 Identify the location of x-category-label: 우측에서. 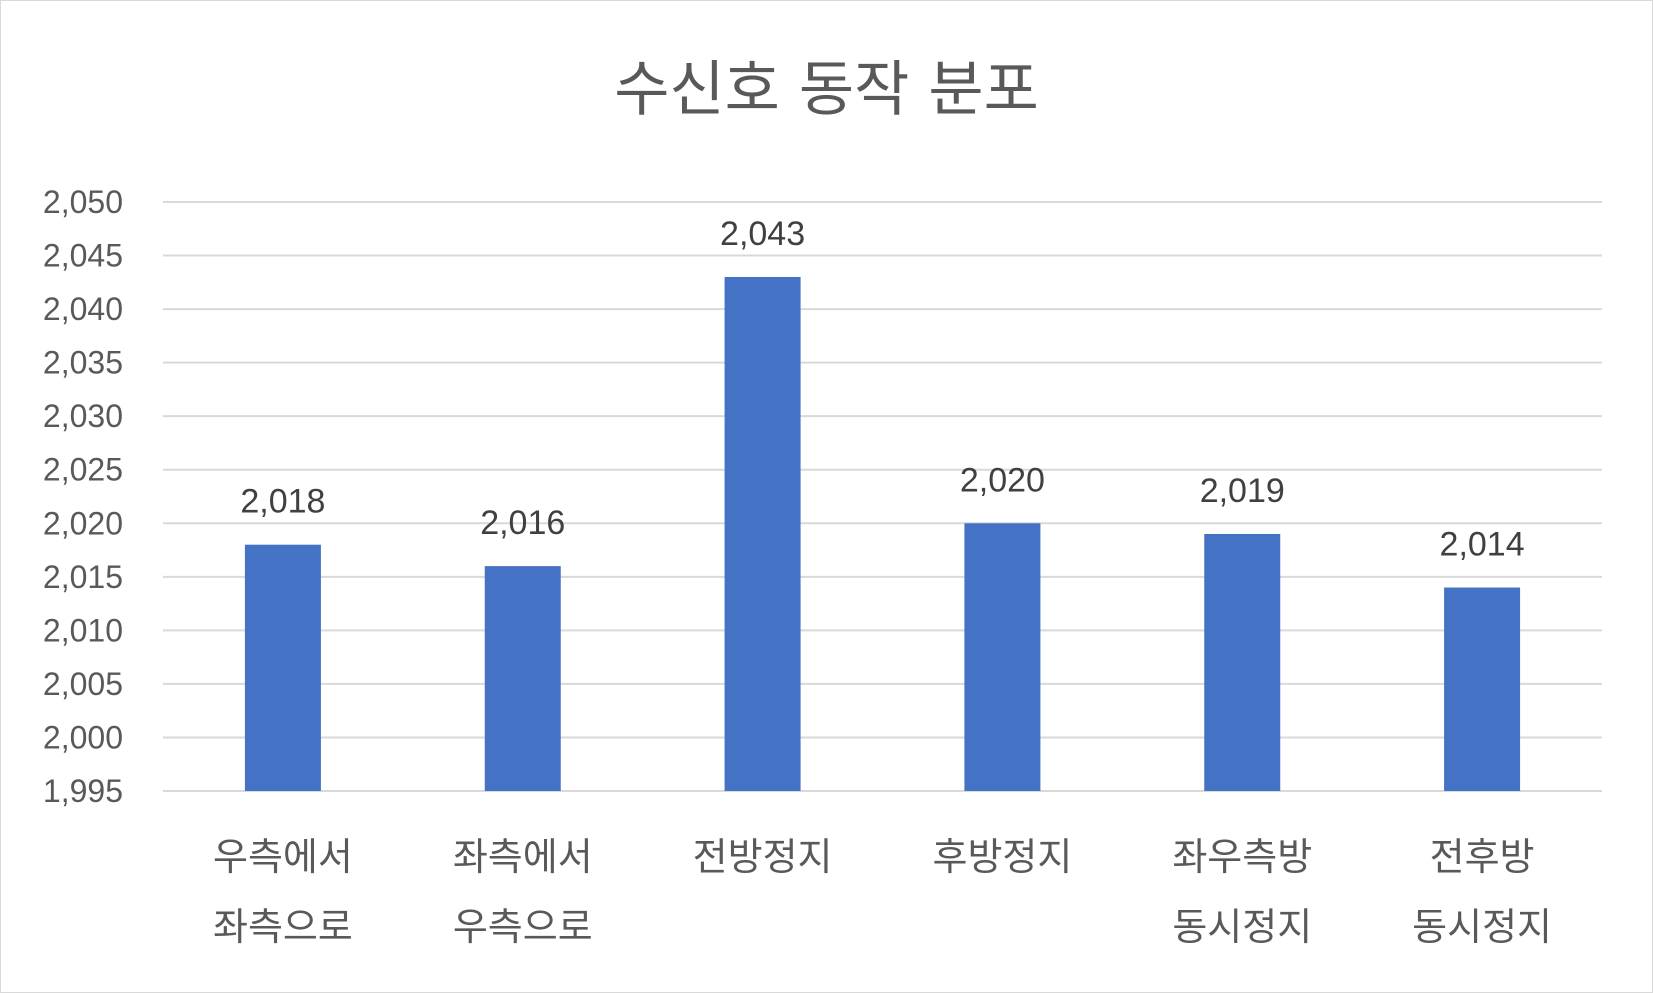
(283, 857).